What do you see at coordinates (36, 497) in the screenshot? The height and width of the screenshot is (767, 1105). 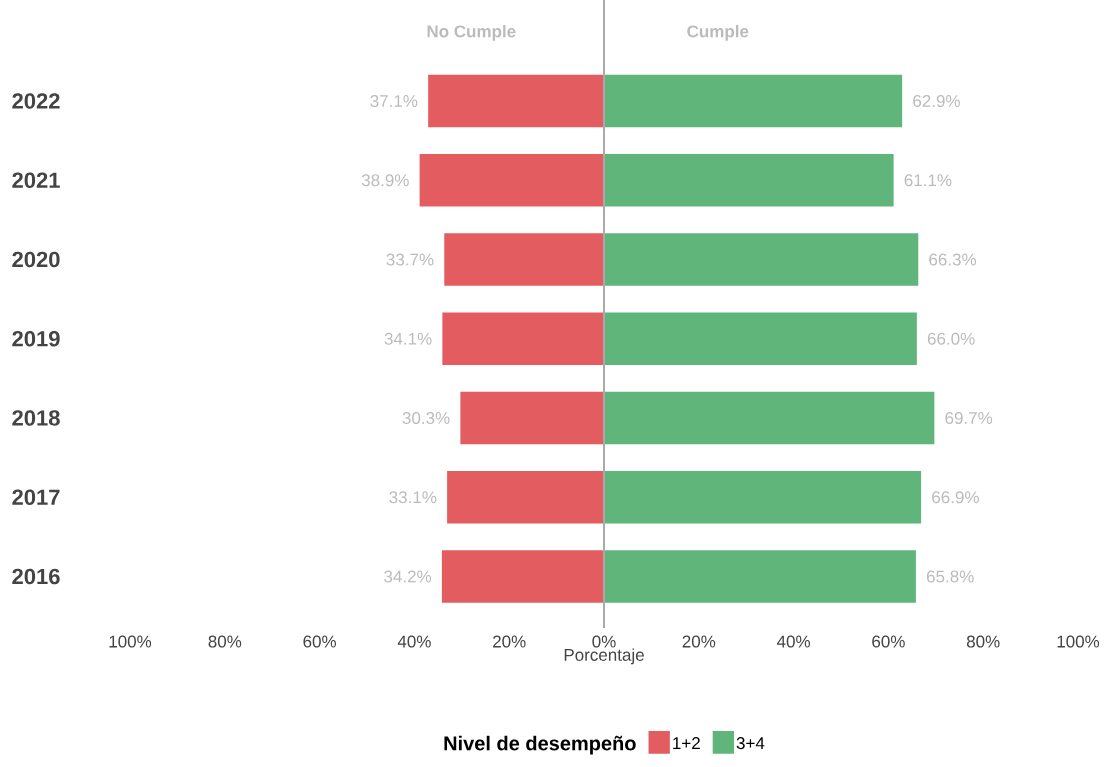 I see `y-tick-label: 2017` at bounding box center [36, 497].